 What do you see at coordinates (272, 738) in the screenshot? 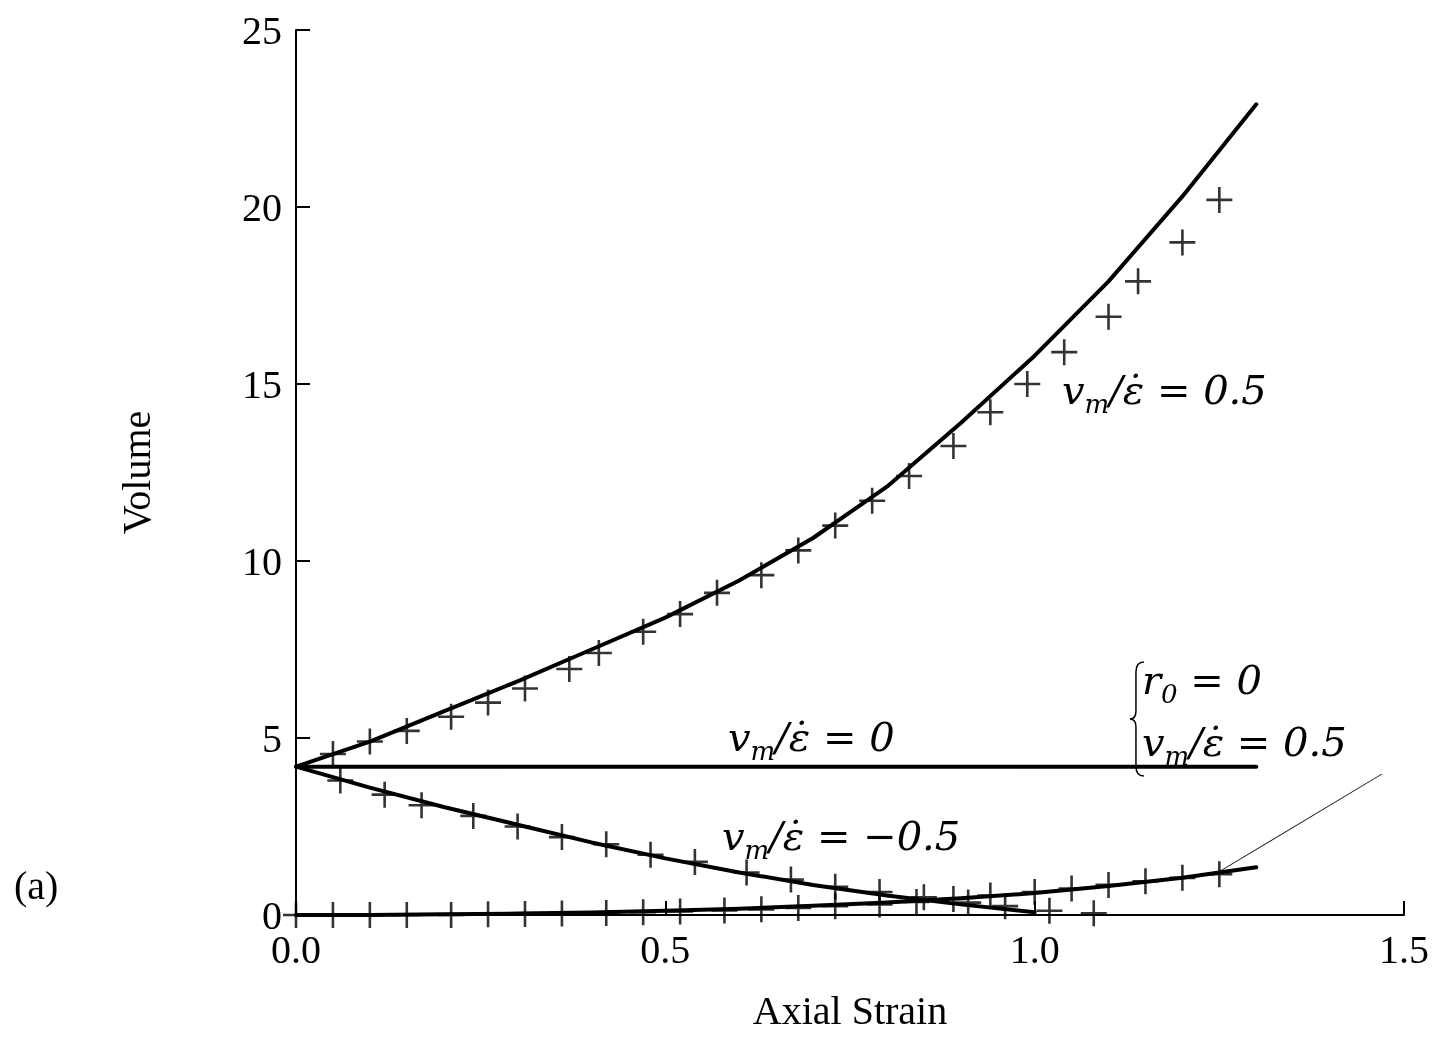
I see `y-tick-label: 5` at bounding box center [272, 738].